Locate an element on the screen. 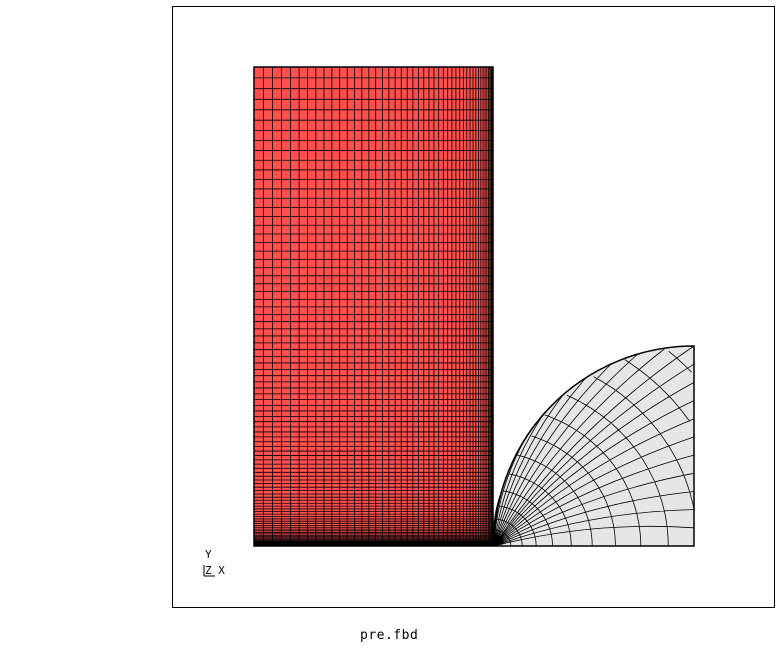 The height and width of the screenshot is (672, 784). axis-triad is located at coordinates (209, 571).